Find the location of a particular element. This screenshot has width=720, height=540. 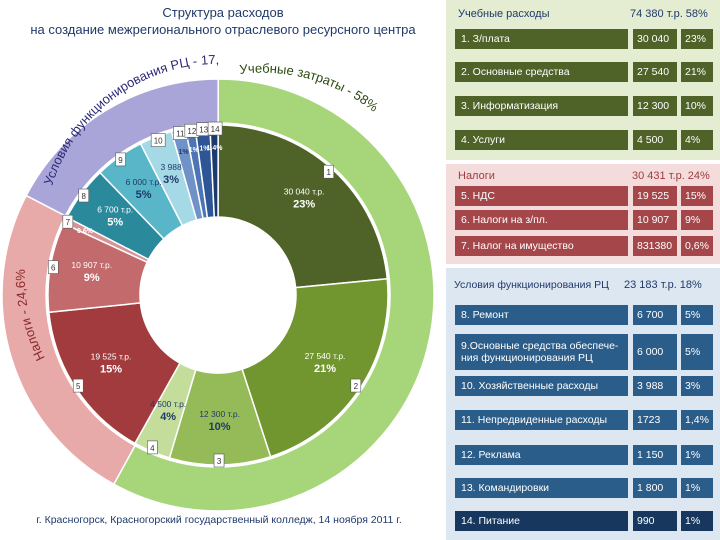

row-percent: 4% is located at coordinates (697, 140).